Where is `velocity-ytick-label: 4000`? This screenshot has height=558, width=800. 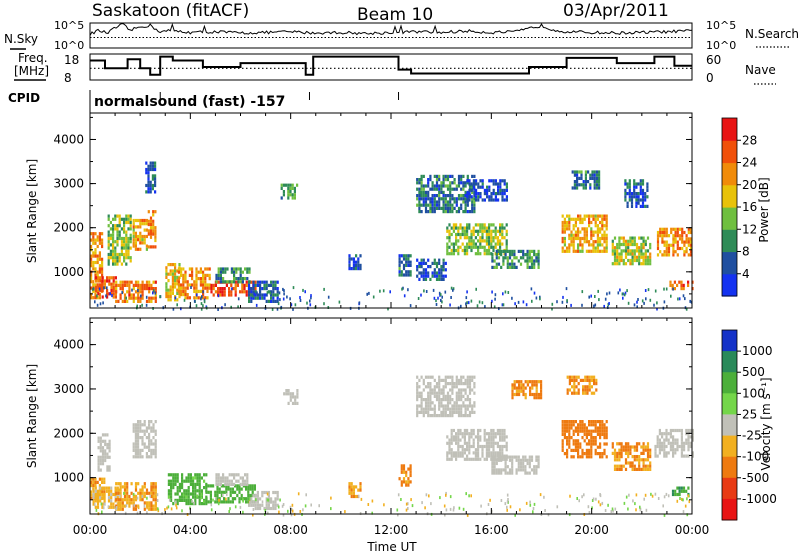 velocity-ytick-label: 4000 is located at coordinates (68, 345).